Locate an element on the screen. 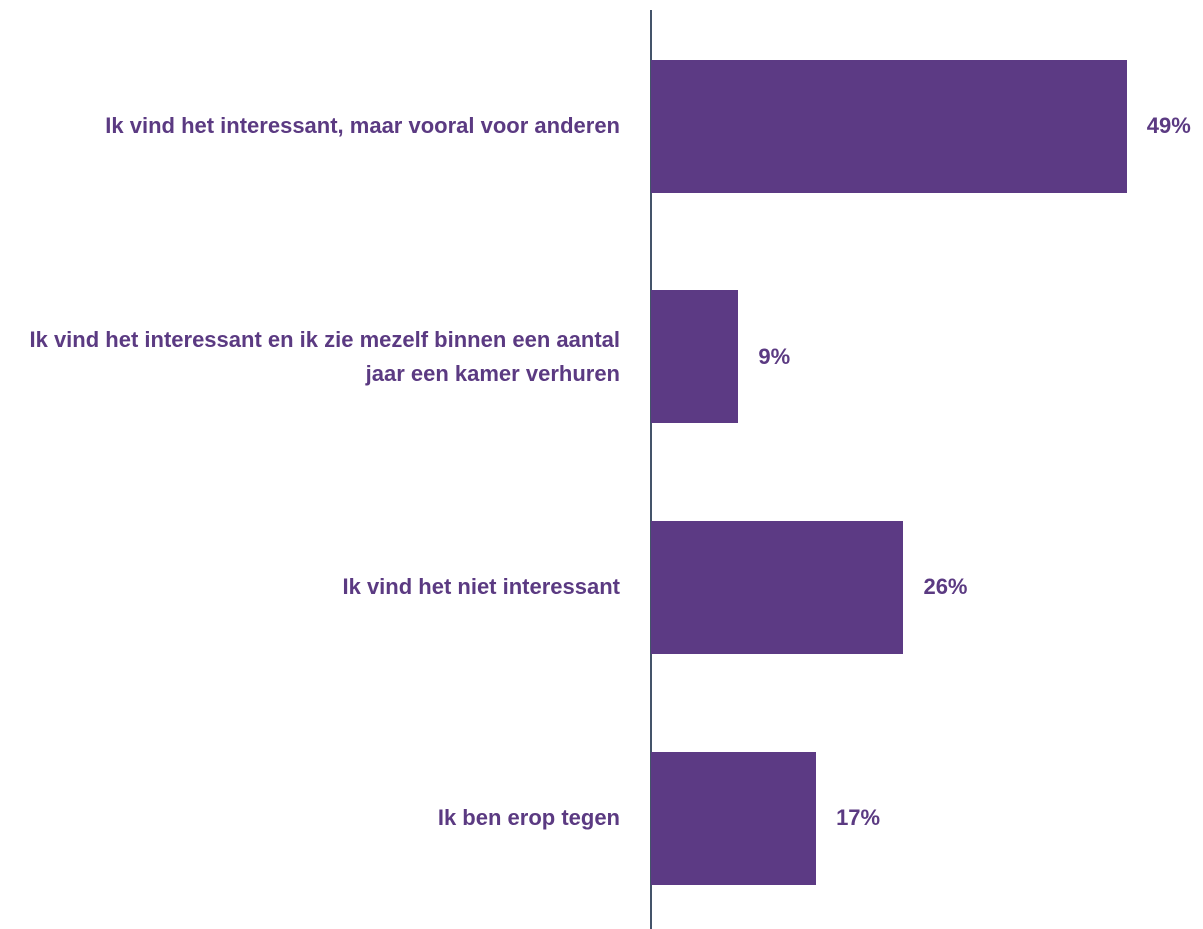 Image resolution: width=1203 pixels, height=929 pixels. data-label: 49% is located at coordinates (1168, 125).